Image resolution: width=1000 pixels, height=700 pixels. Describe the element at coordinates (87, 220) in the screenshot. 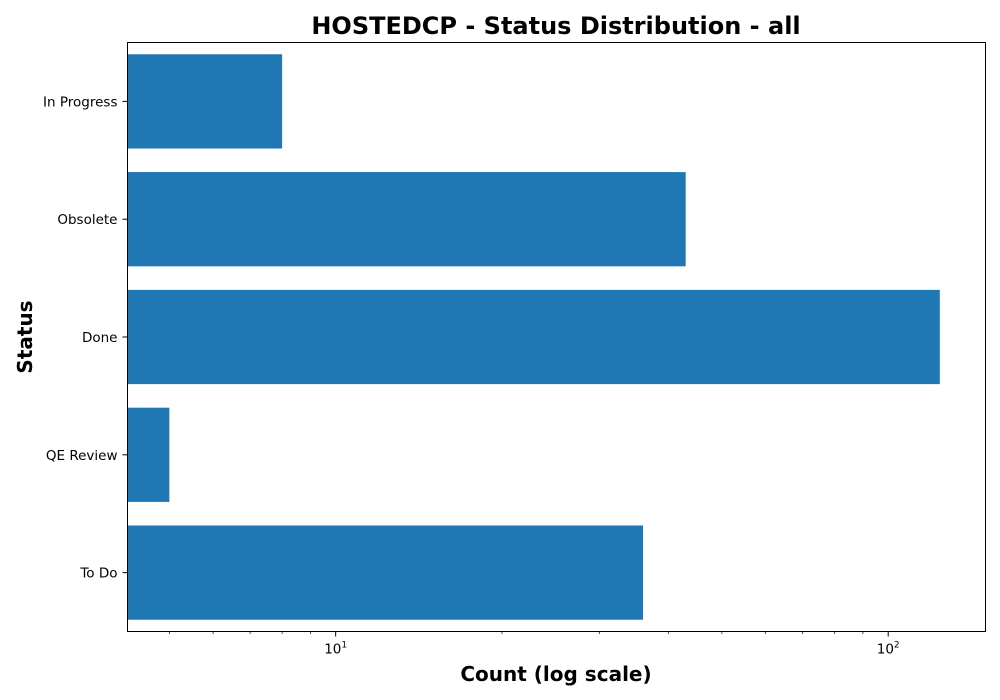

I see `y-tick-label: Obsolete` at that location.